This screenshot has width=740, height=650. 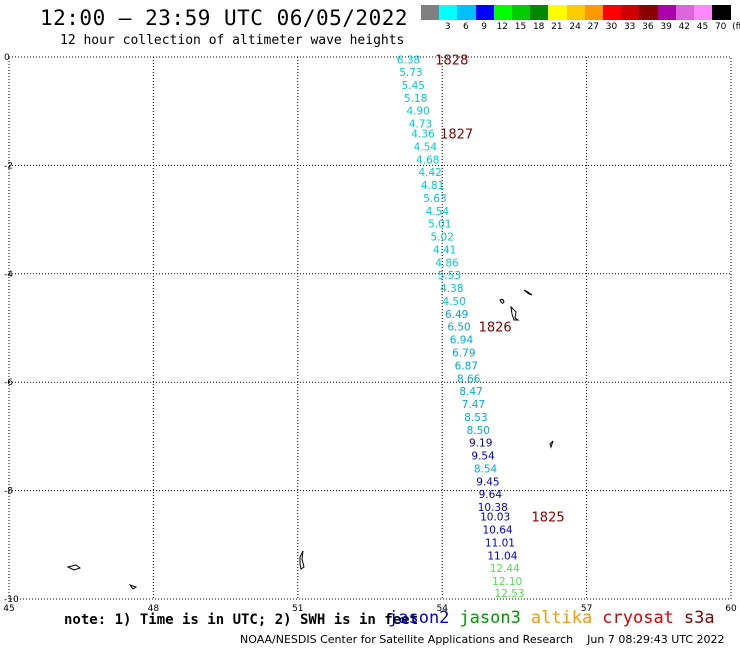 What do you see at coordinates (487, 482) in the screenshot?
I see `wave-height-label: 9.45` at bounding box center [487, 482].